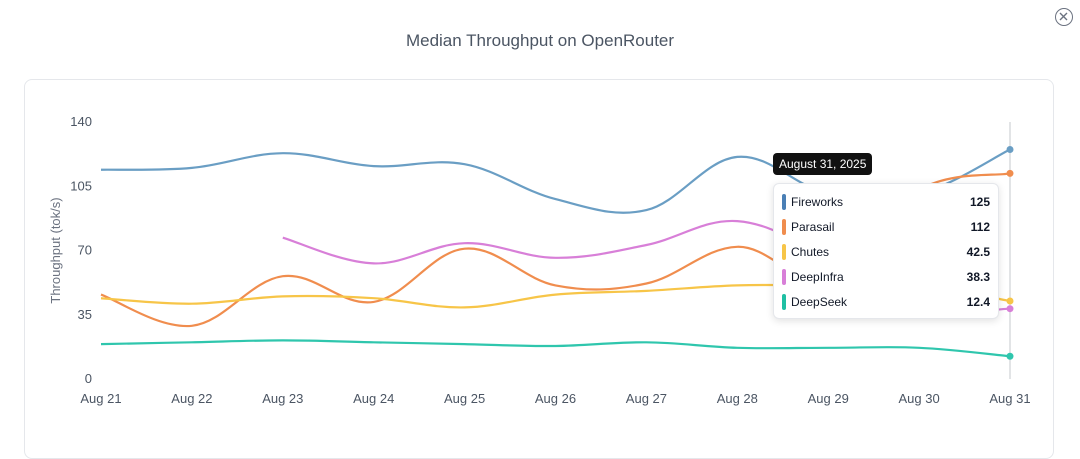 The image size is (1080, 459). What do you see at coordinates (979, 202) in the screenshot?
I see `tooltip-series-value: 125` at bounding box center [979, 202].